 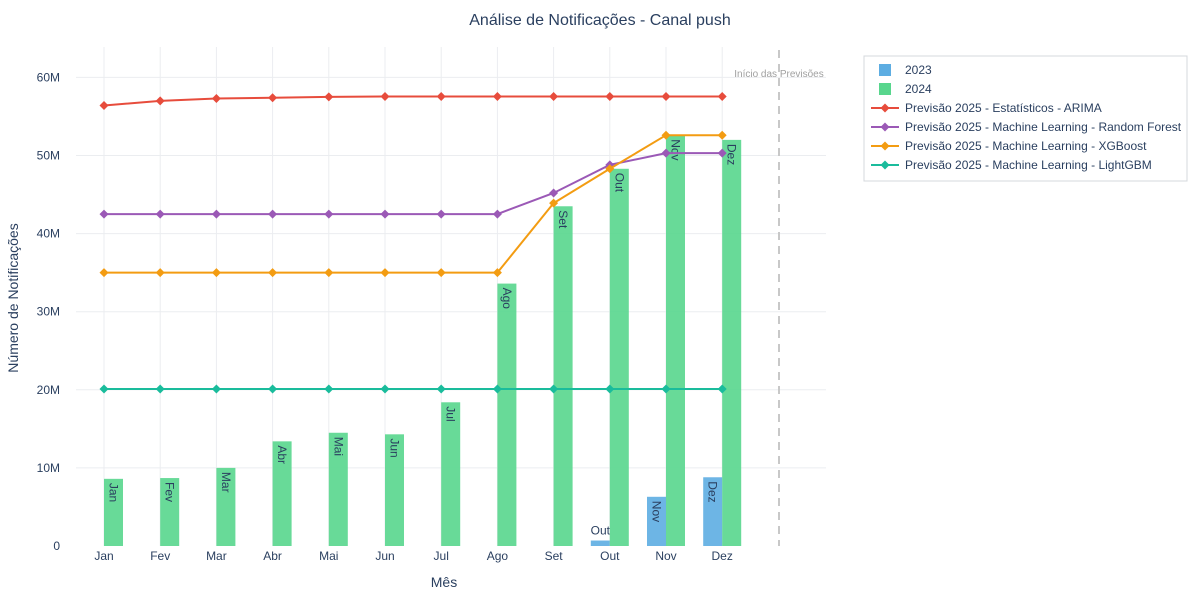 What do you see at coordinates (675, 340) in the screenshot?
I see `bar-2024-Nov` at bounding box center [675, 340].